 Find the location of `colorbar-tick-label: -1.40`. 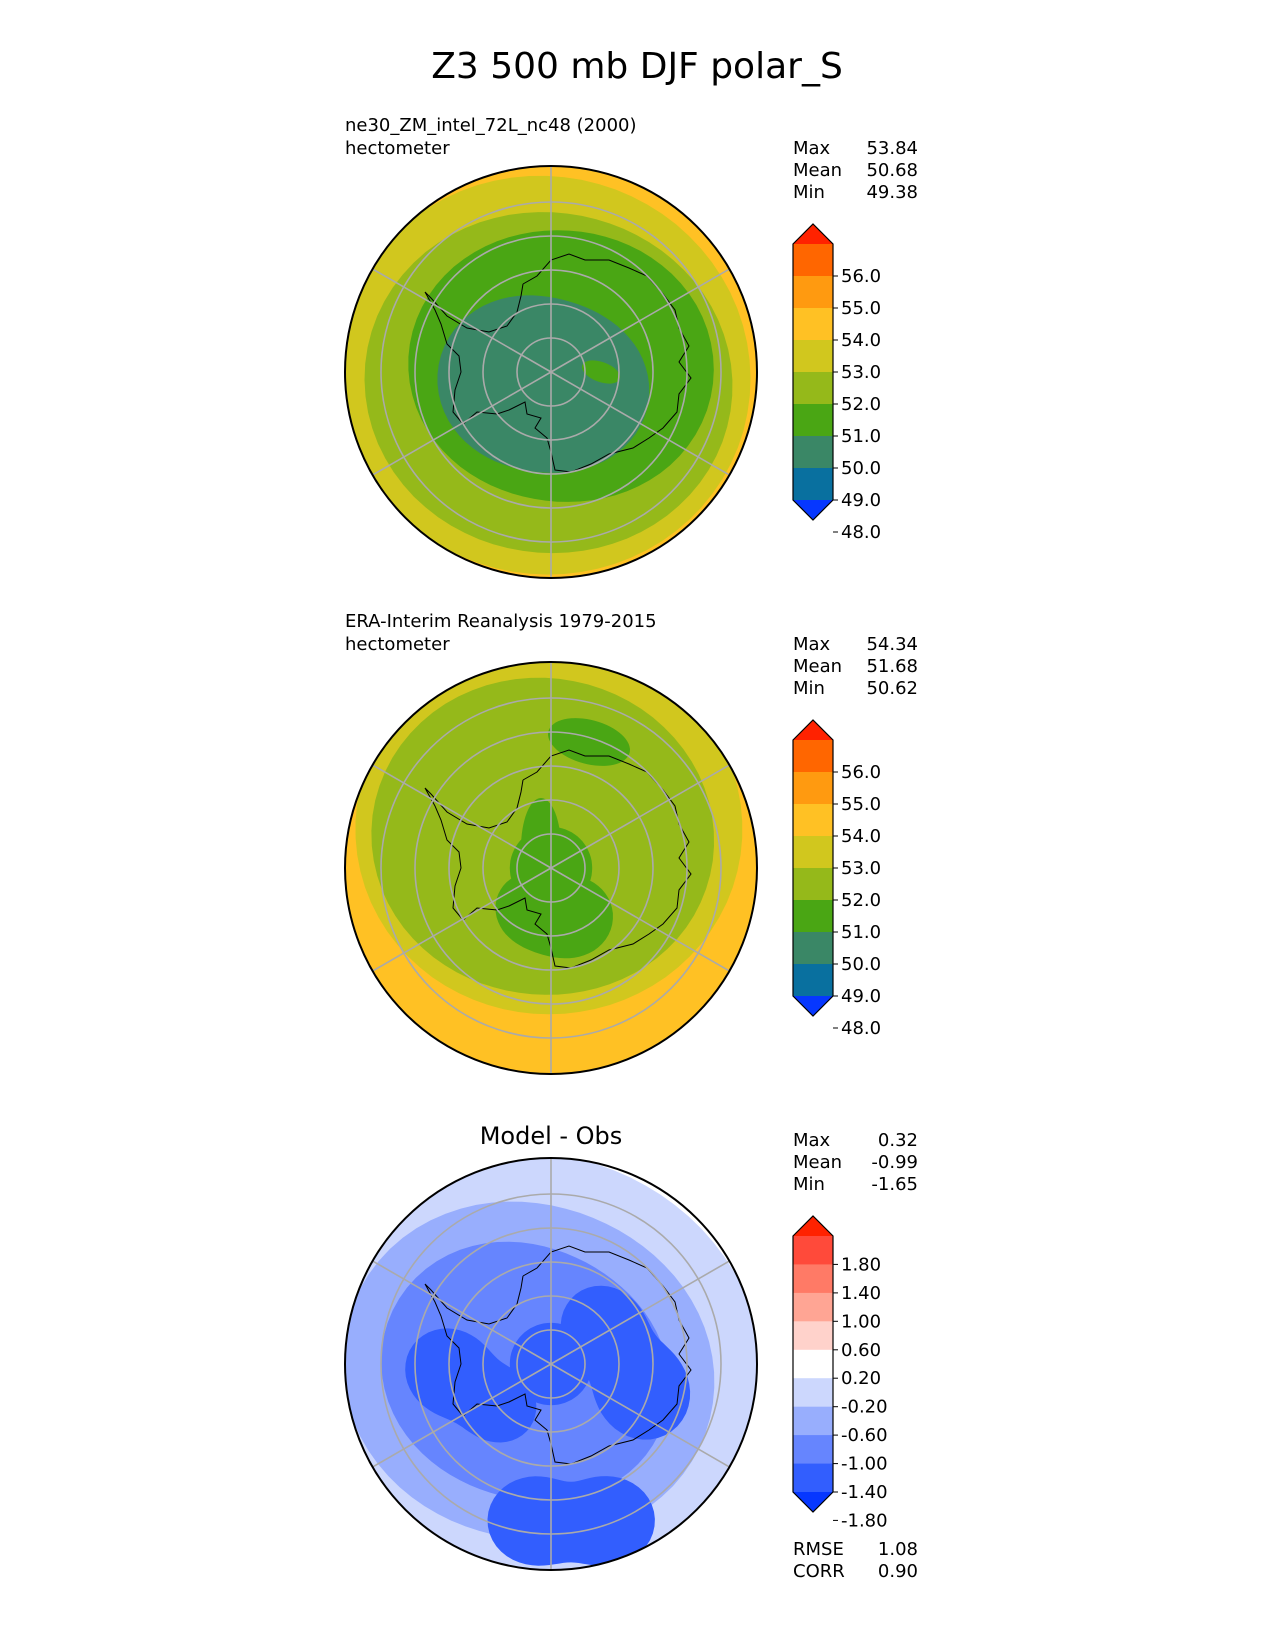

colorbar-tick-label: -1.40 is located at coordinates (864, 1492).